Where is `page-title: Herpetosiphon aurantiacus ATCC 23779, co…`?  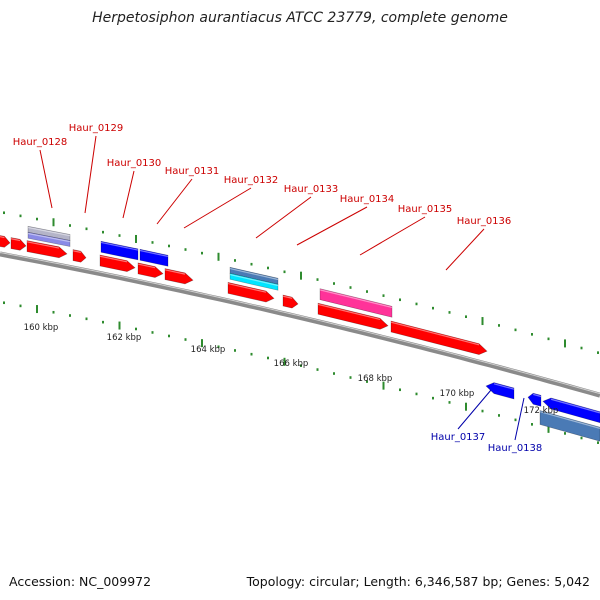
page-title: Herpetosiphon aurantiacus ATCC 23779, co… is located at coordinates (300, 18).